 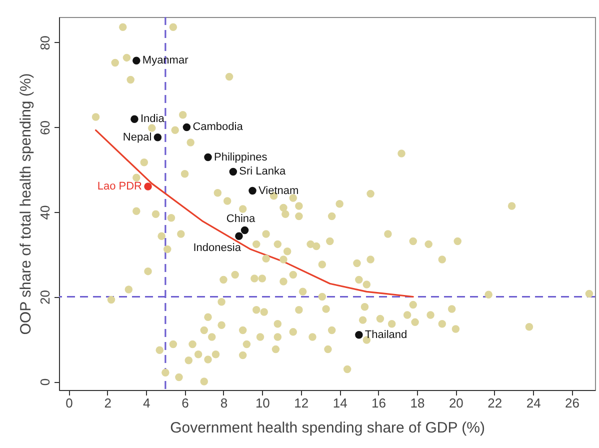 What do you see at coordinates (185, 403) in the screenshot?
I see `x-tick-label: 6` at bounding box center [185, 403].